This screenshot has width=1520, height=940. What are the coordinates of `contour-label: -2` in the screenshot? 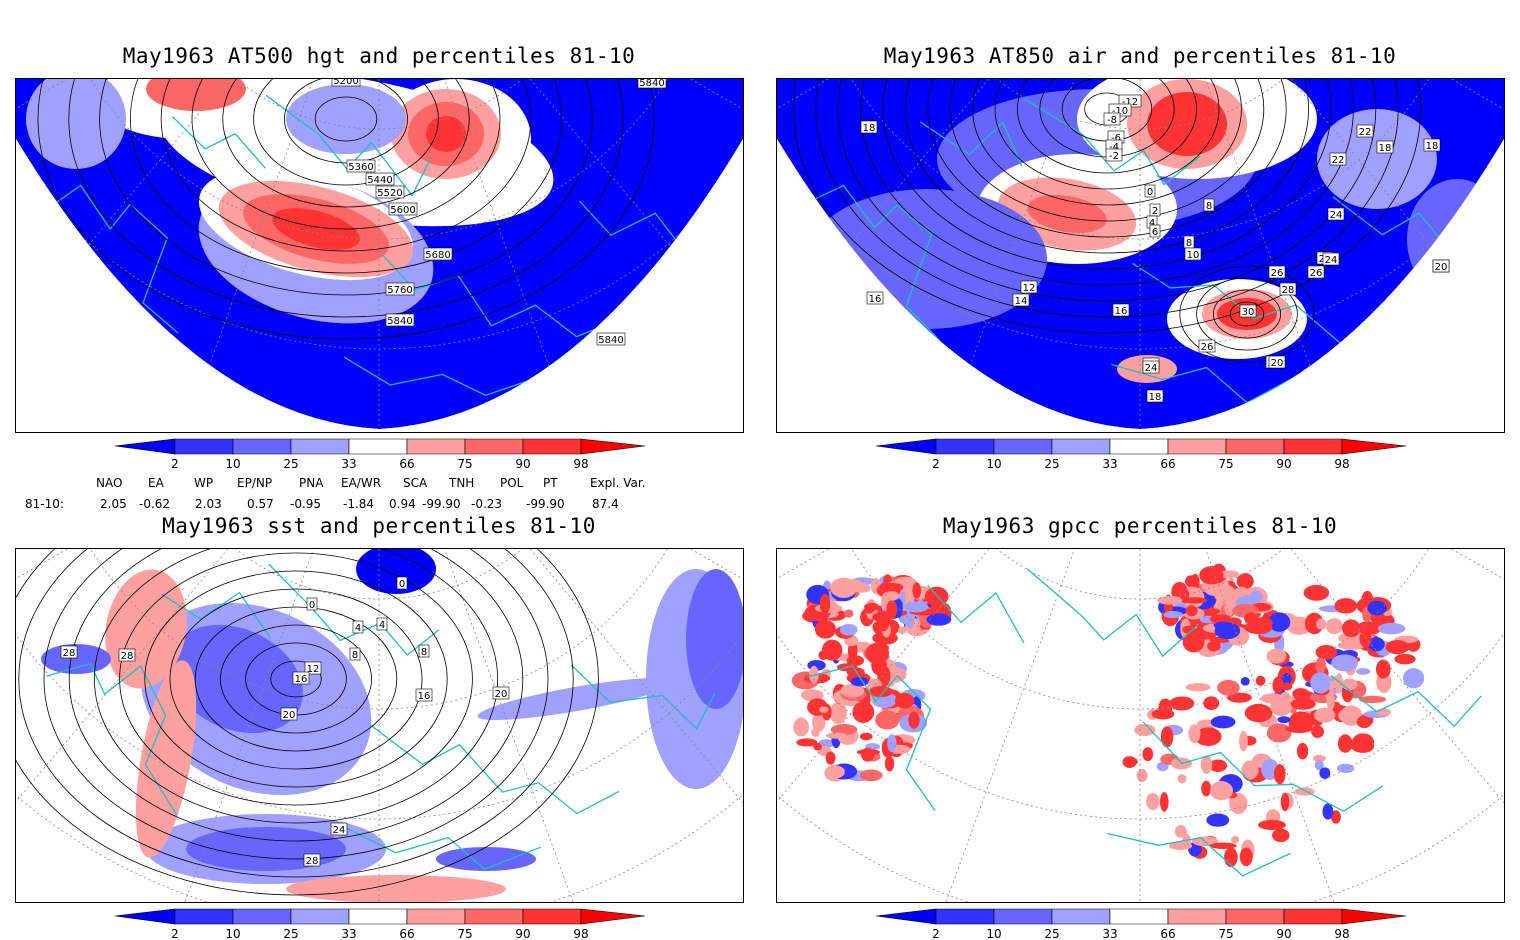 It's located at (1114, 155).